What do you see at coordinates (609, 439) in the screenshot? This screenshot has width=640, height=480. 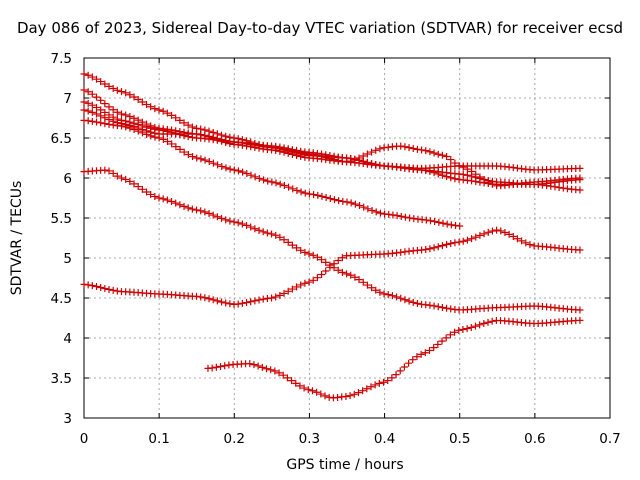 I see `x-tick-label: 0.7` at bounding box center [609, 439].